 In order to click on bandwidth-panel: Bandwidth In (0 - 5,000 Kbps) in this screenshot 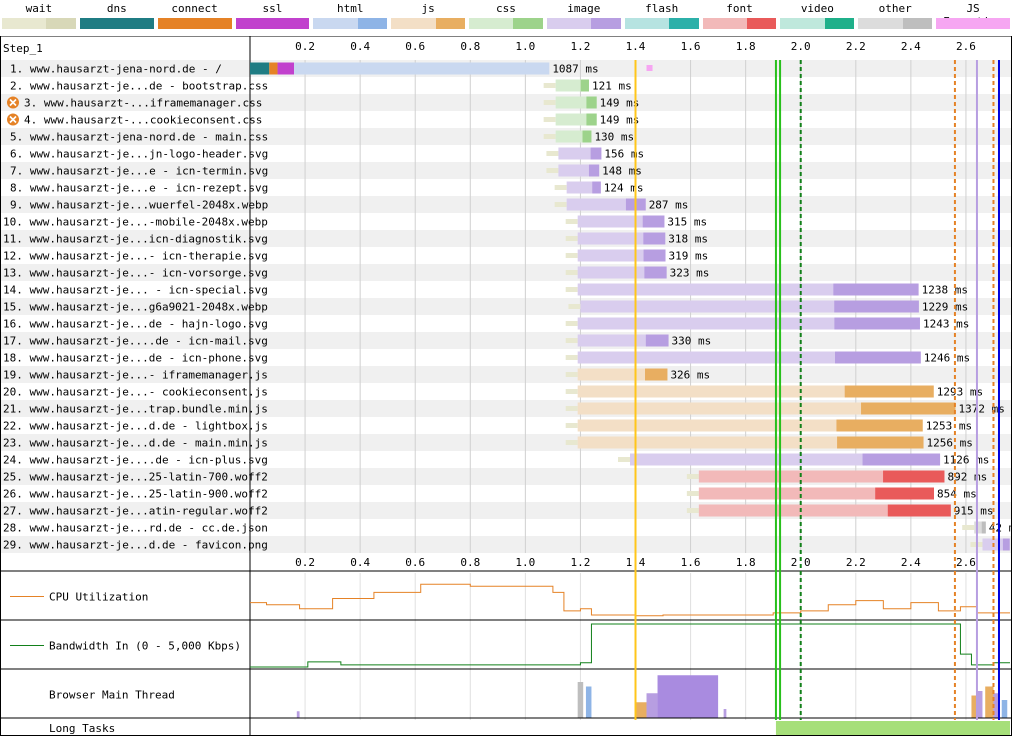, I will do `click(510, 645)`.